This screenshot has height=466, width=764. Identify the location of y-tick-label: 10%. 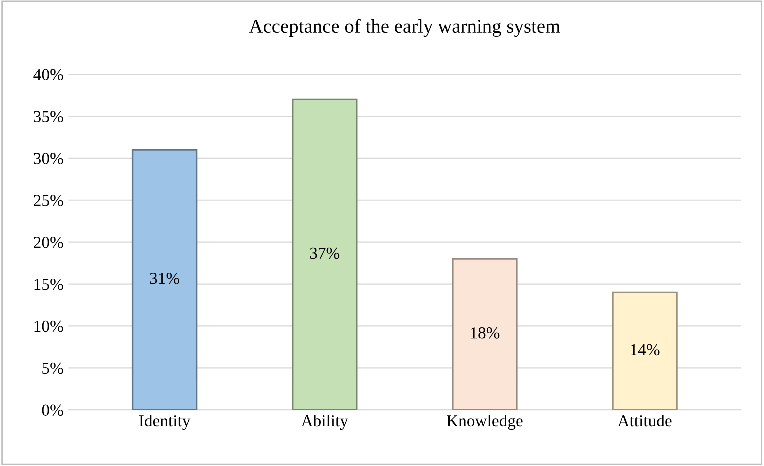
(49, 326).